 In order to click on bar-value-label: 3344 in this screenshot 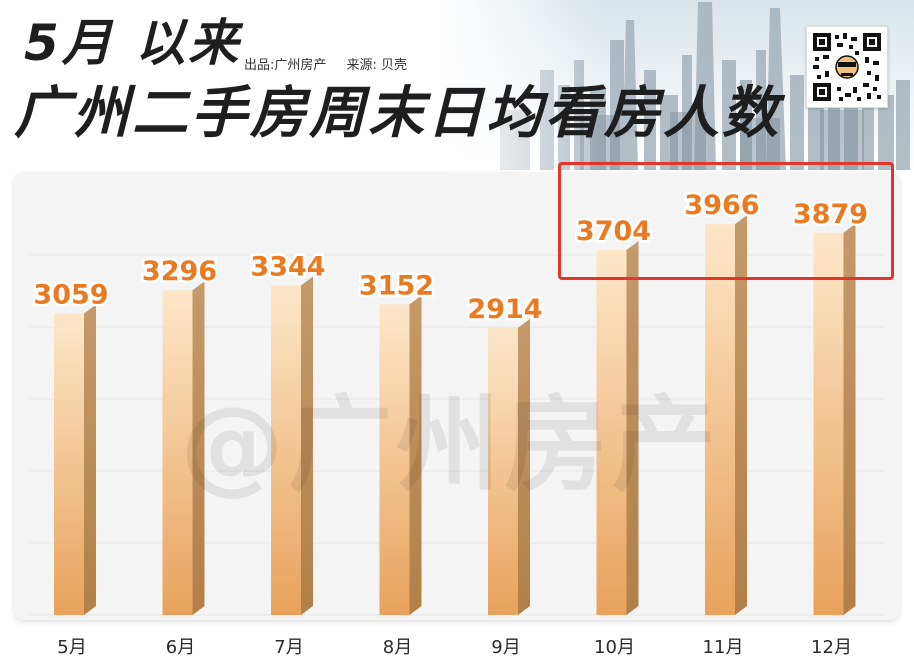, I will do `click(287, 266)`.